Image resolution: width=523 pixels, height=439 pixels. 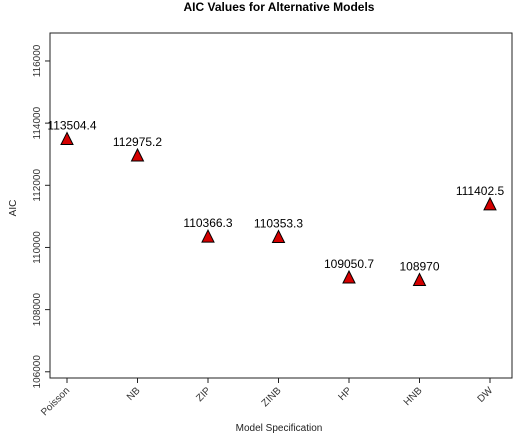 I want to click on x-tick-label: Poisson, so click(x=55, y=401).